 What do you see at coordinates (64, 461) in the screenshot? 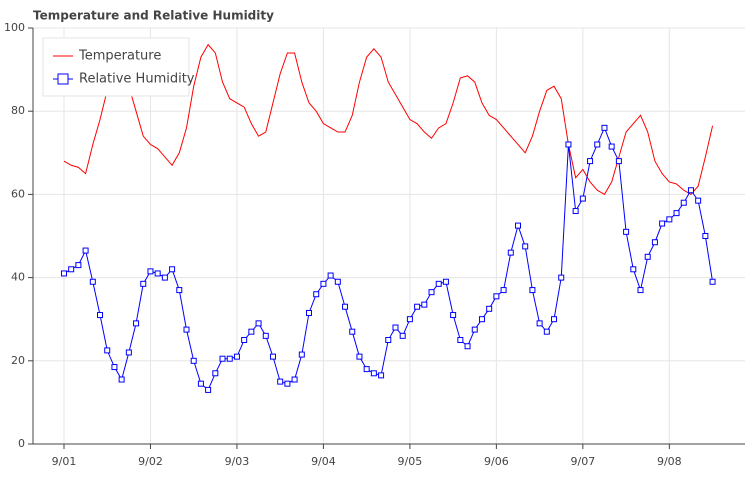
I see `x-tick-label: 9/01` at bounding box center [64, 461].